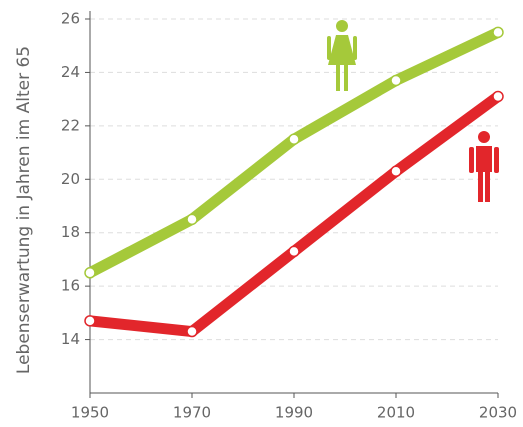  Describe the element at coordinates (484, 166) in the screenshot. I see `male-icon` at that location.